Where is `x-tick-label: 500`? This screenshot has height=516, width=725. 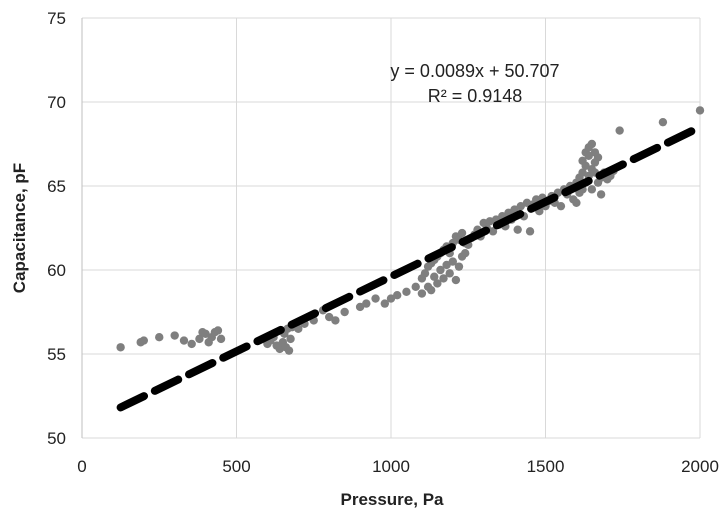
x-tick-label: 500 is located at coordinates (236, 466).